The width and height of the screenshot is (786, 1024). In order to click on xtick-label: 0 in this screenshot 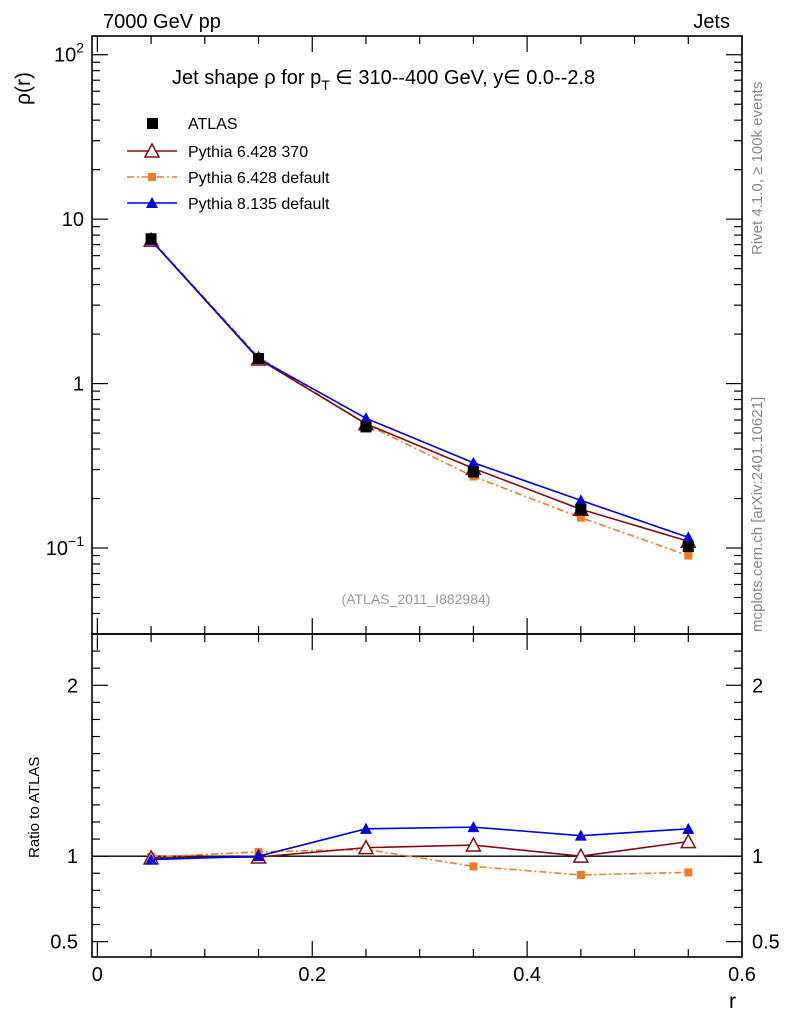, I will do `click(97, 975)`.